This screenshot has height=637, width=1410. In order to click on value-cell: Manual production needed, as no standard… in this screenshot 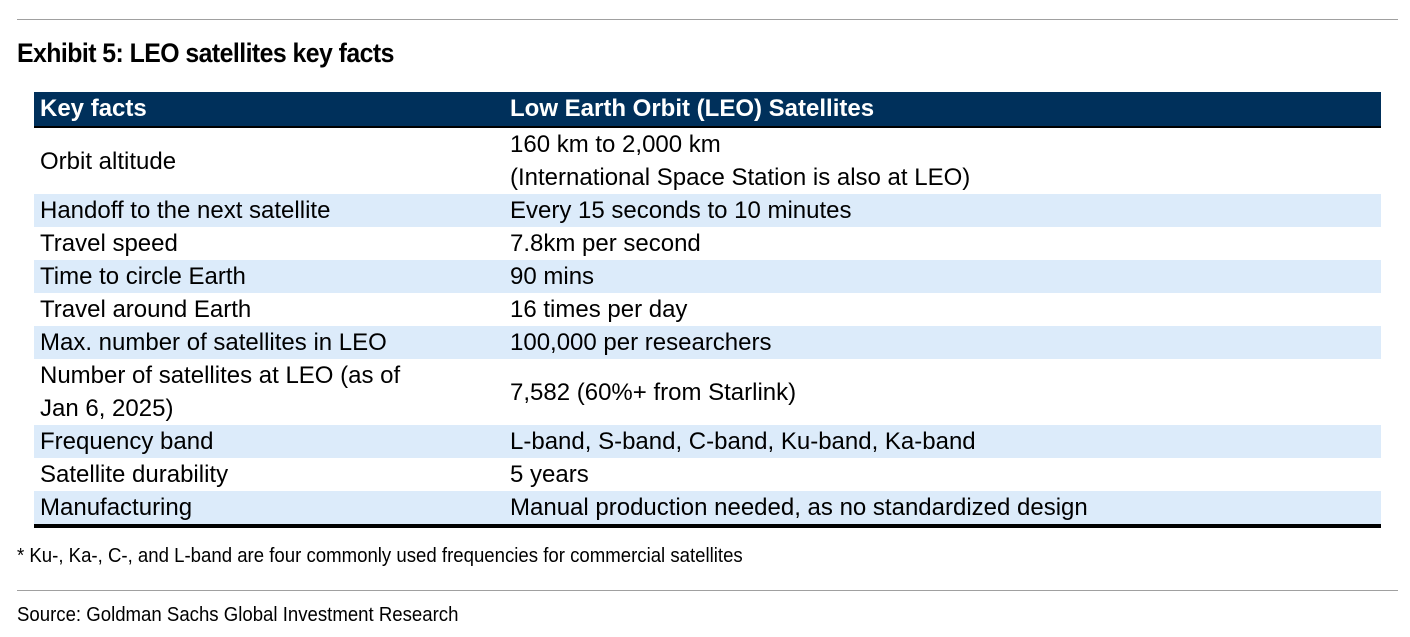, I will do `click(942, 508)`.